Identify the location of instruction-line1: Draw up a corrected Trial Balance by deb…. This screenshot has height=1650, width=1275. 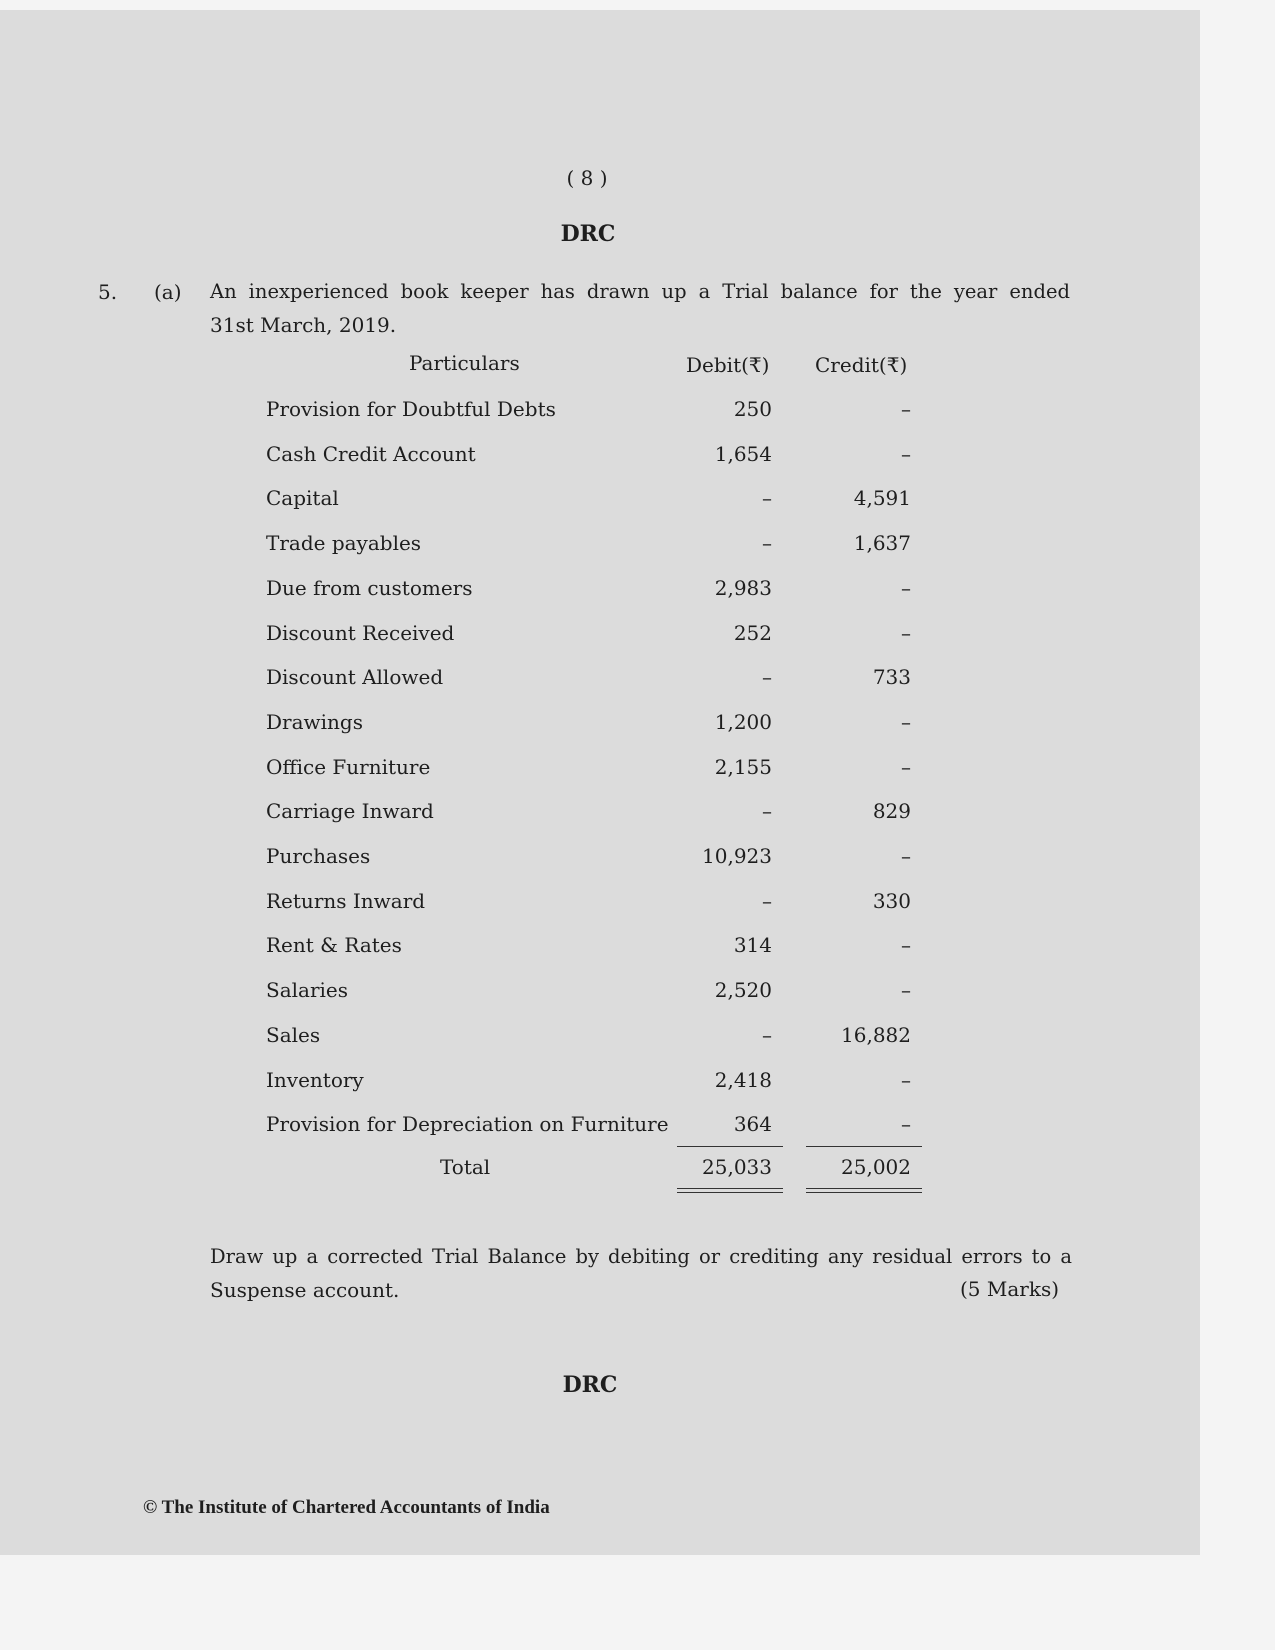
(641, 1256).